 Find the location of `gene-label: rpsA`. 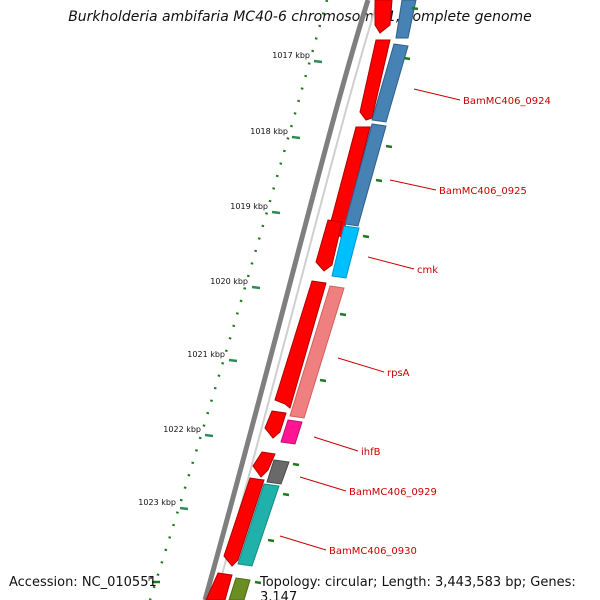

gene-label: rpsA is located at coordinates (398, 373).